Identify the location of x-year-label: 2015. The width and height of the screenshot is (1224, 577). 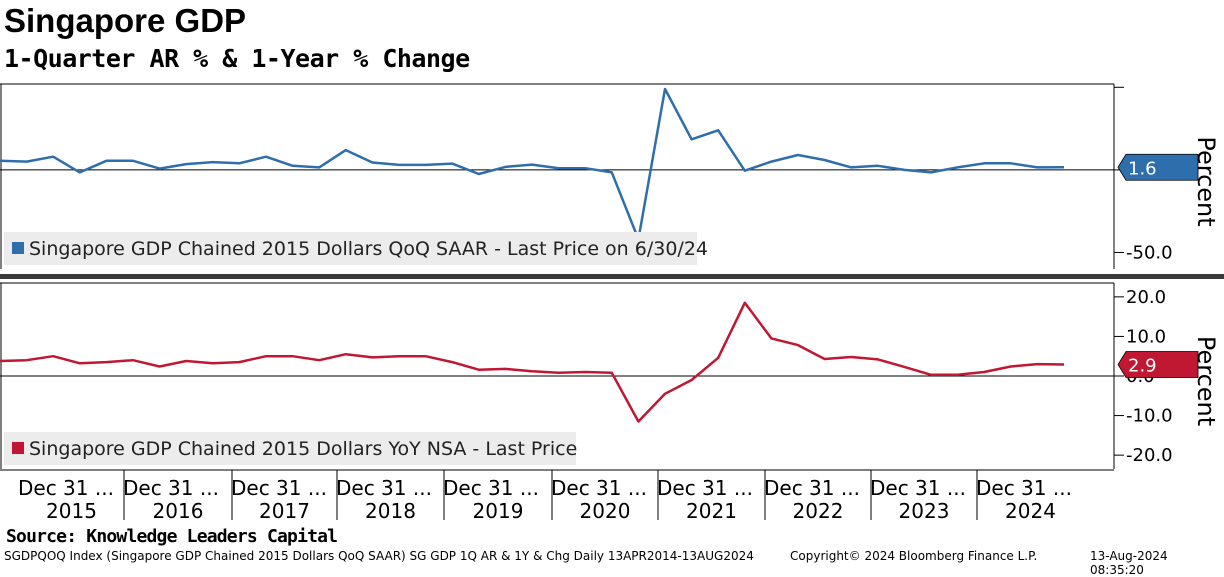
(71, 511).